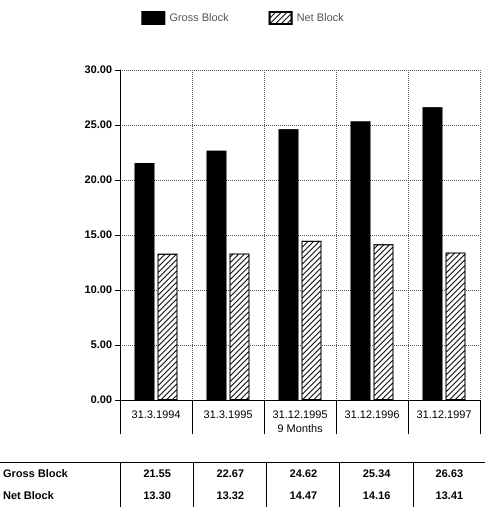  Describe the element at coordinates (28, 496) in the screenshot. I see `text: Net Block` at that location.